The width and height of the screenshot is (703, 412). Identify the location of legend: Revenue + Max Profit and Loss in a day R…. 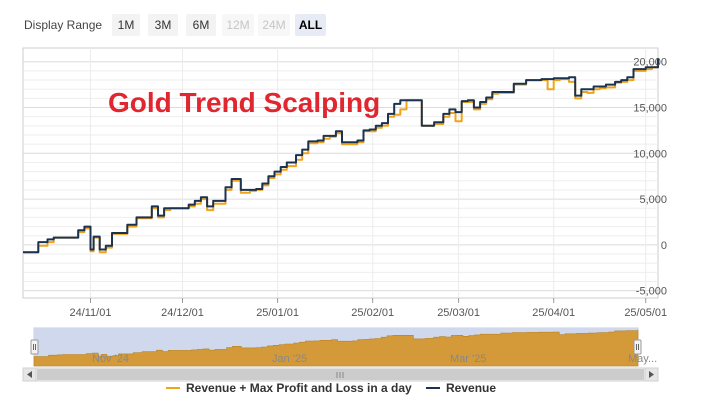
(331, 388).